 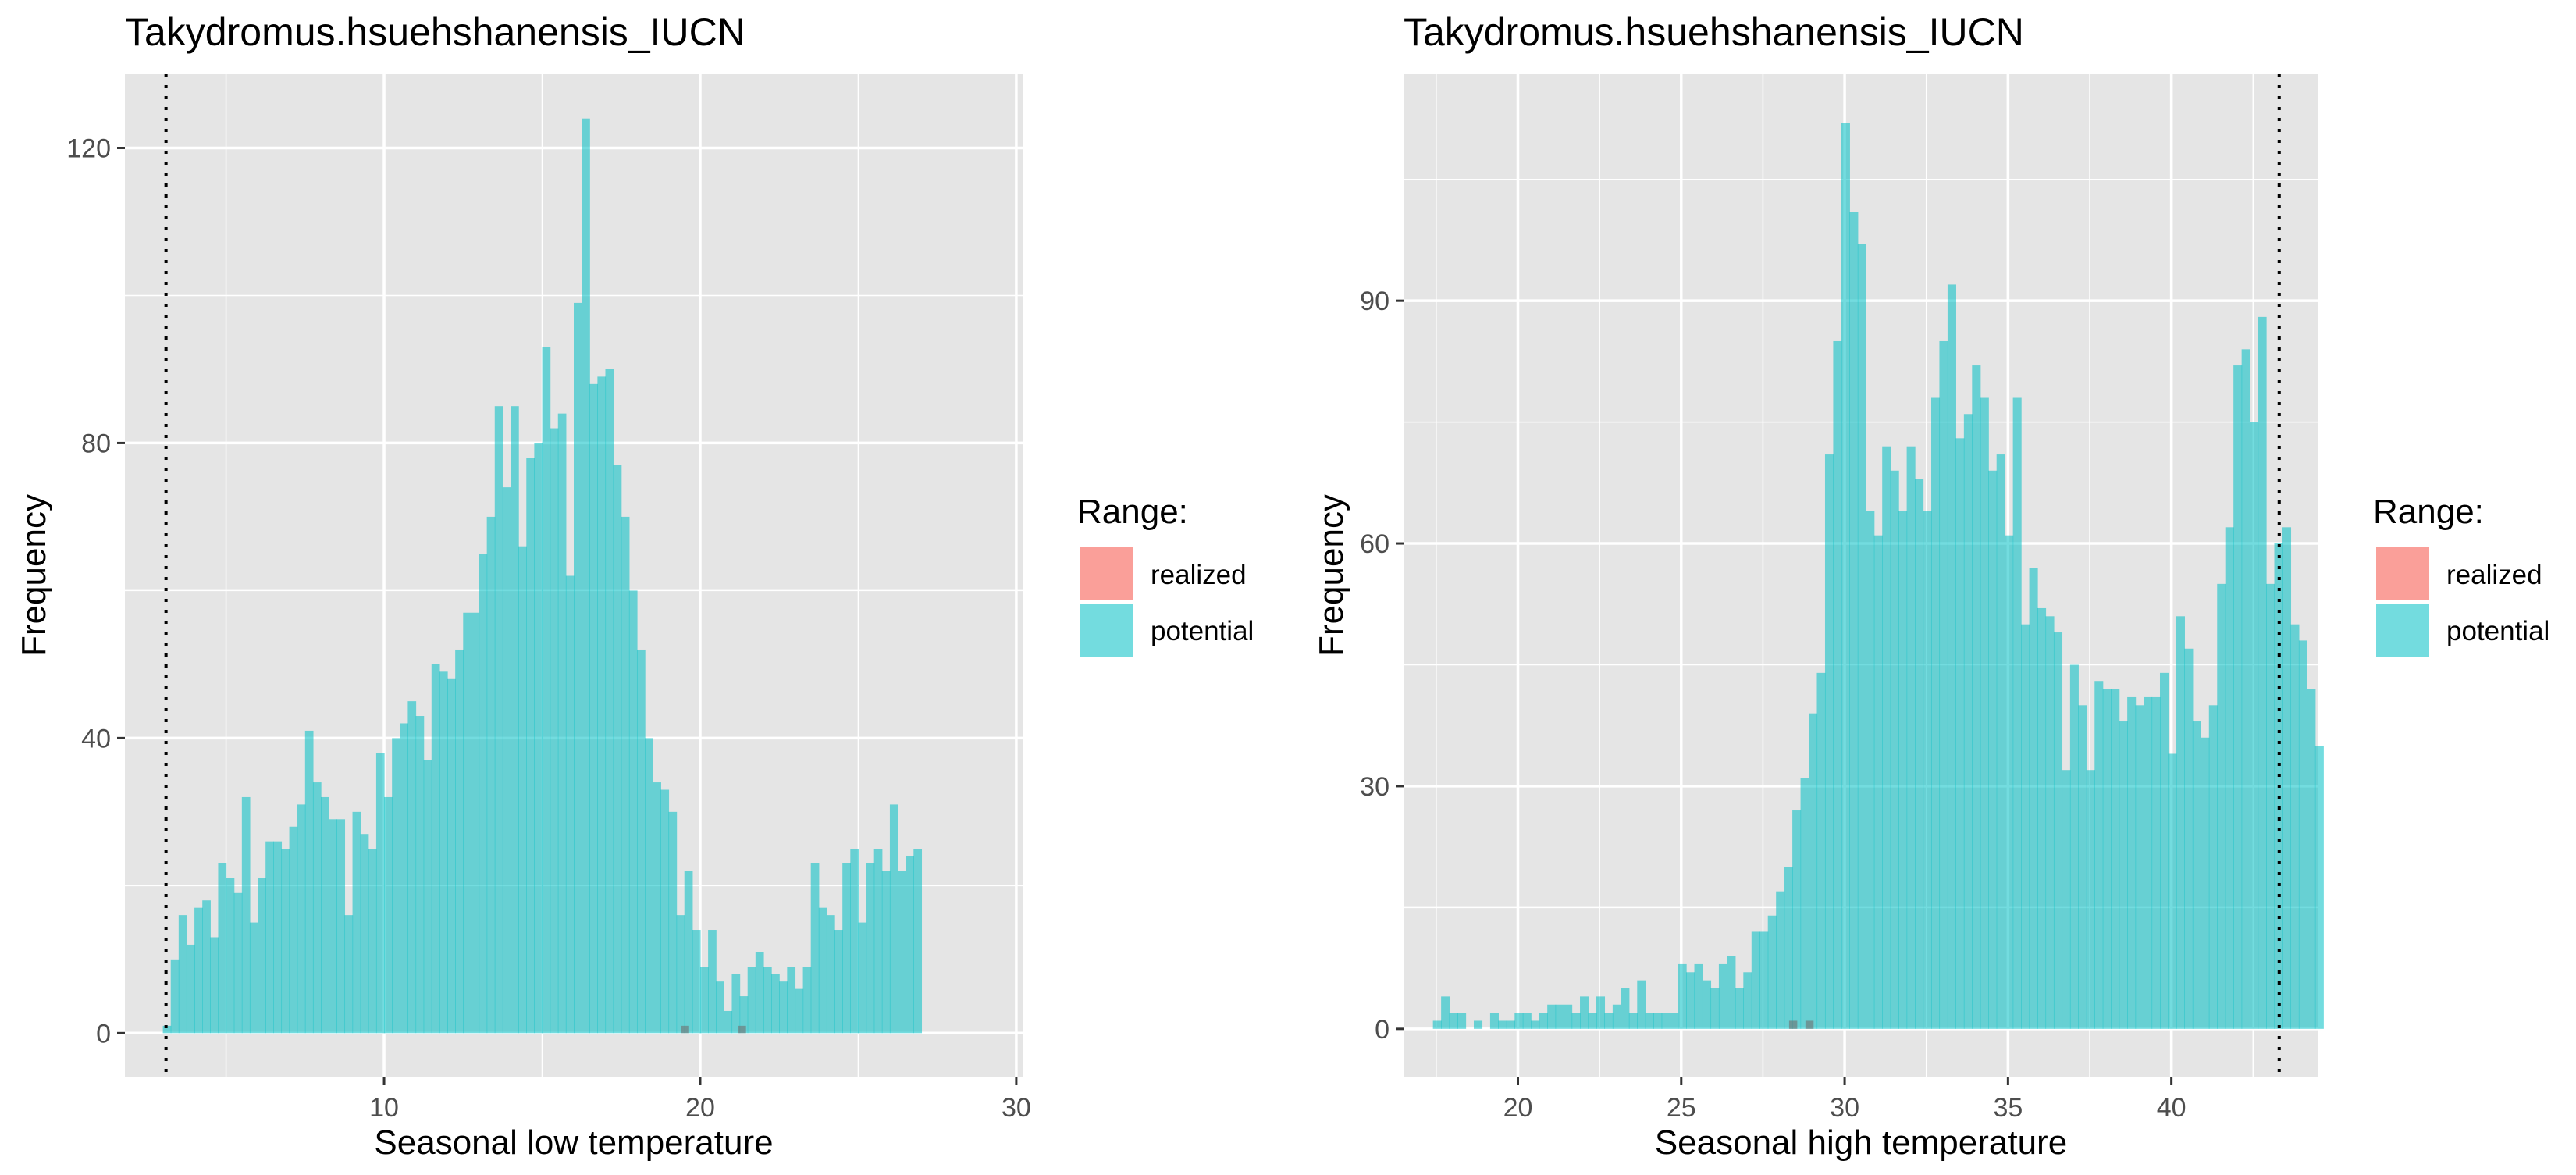 What do you see at coordinates (1681, 1108) in the screenshot?
I see `x-tick-label: 25` at bounding box center [1681, 1108].